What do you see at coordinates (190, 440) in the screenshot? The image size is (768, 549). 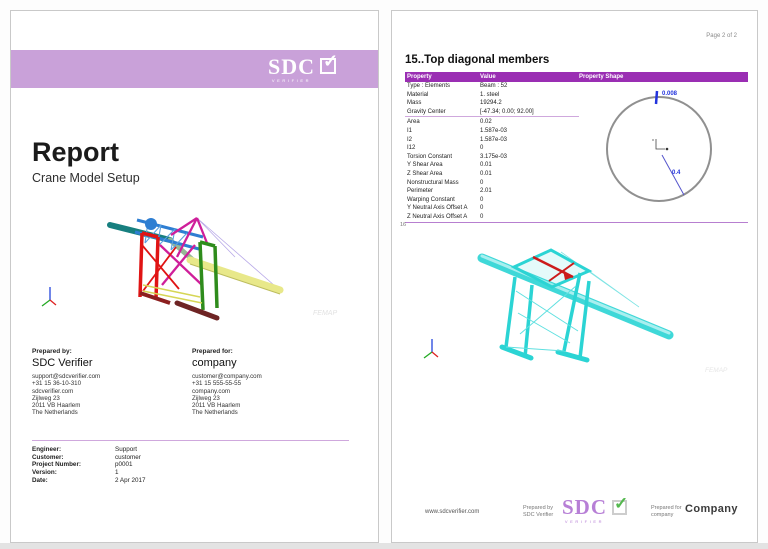 I see `purple-divider` at bounding box center [190, 440].